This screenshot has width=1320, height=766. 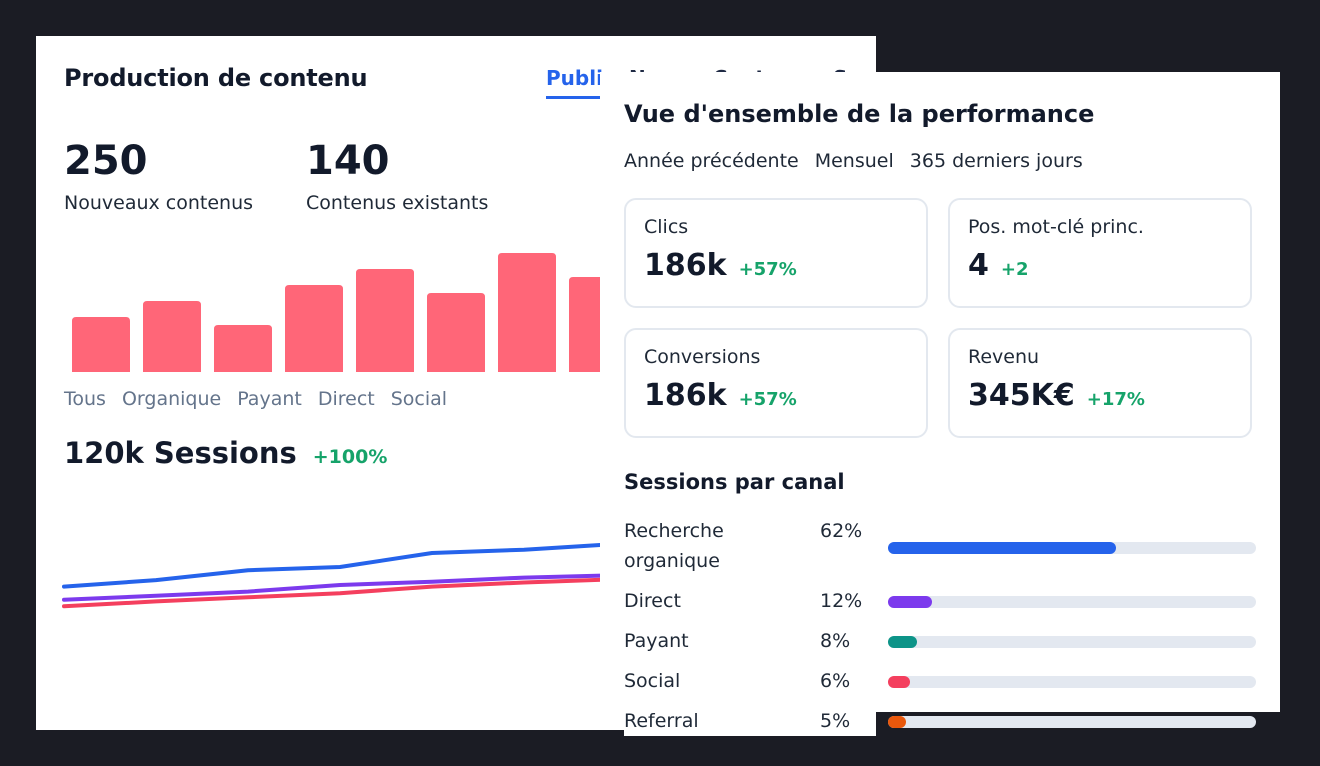 I want to click on referral-left-backdrop: Referral 5%, so click(x=750, y=721).